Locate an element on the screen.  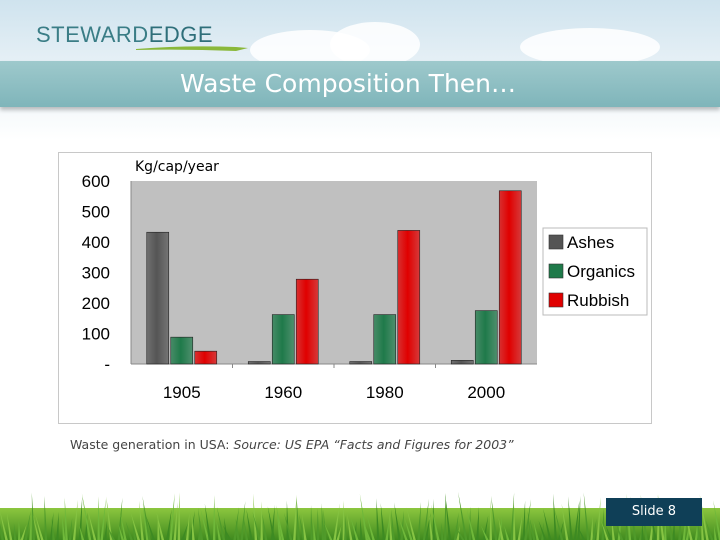
bar-rubbish-1980 is located at coordinates (409, 297).